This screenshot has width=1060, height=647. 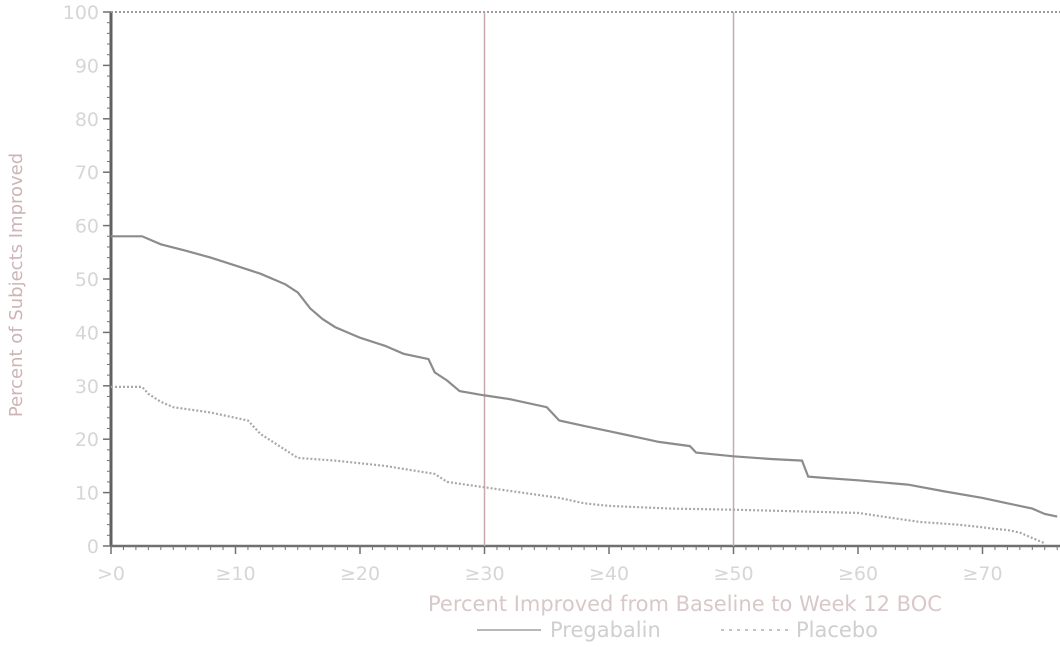 I want to click on y-tick-labels: 0 10 20 30 40 50 60 70 80 90 100, so click(x=81, y=280).